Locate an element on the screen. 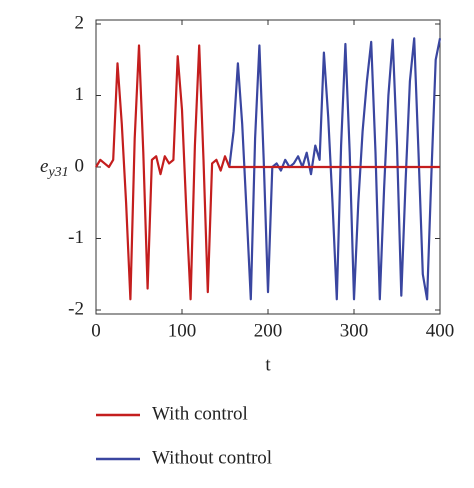  y-tick-label: 1 is located at coordinates (80, 94).